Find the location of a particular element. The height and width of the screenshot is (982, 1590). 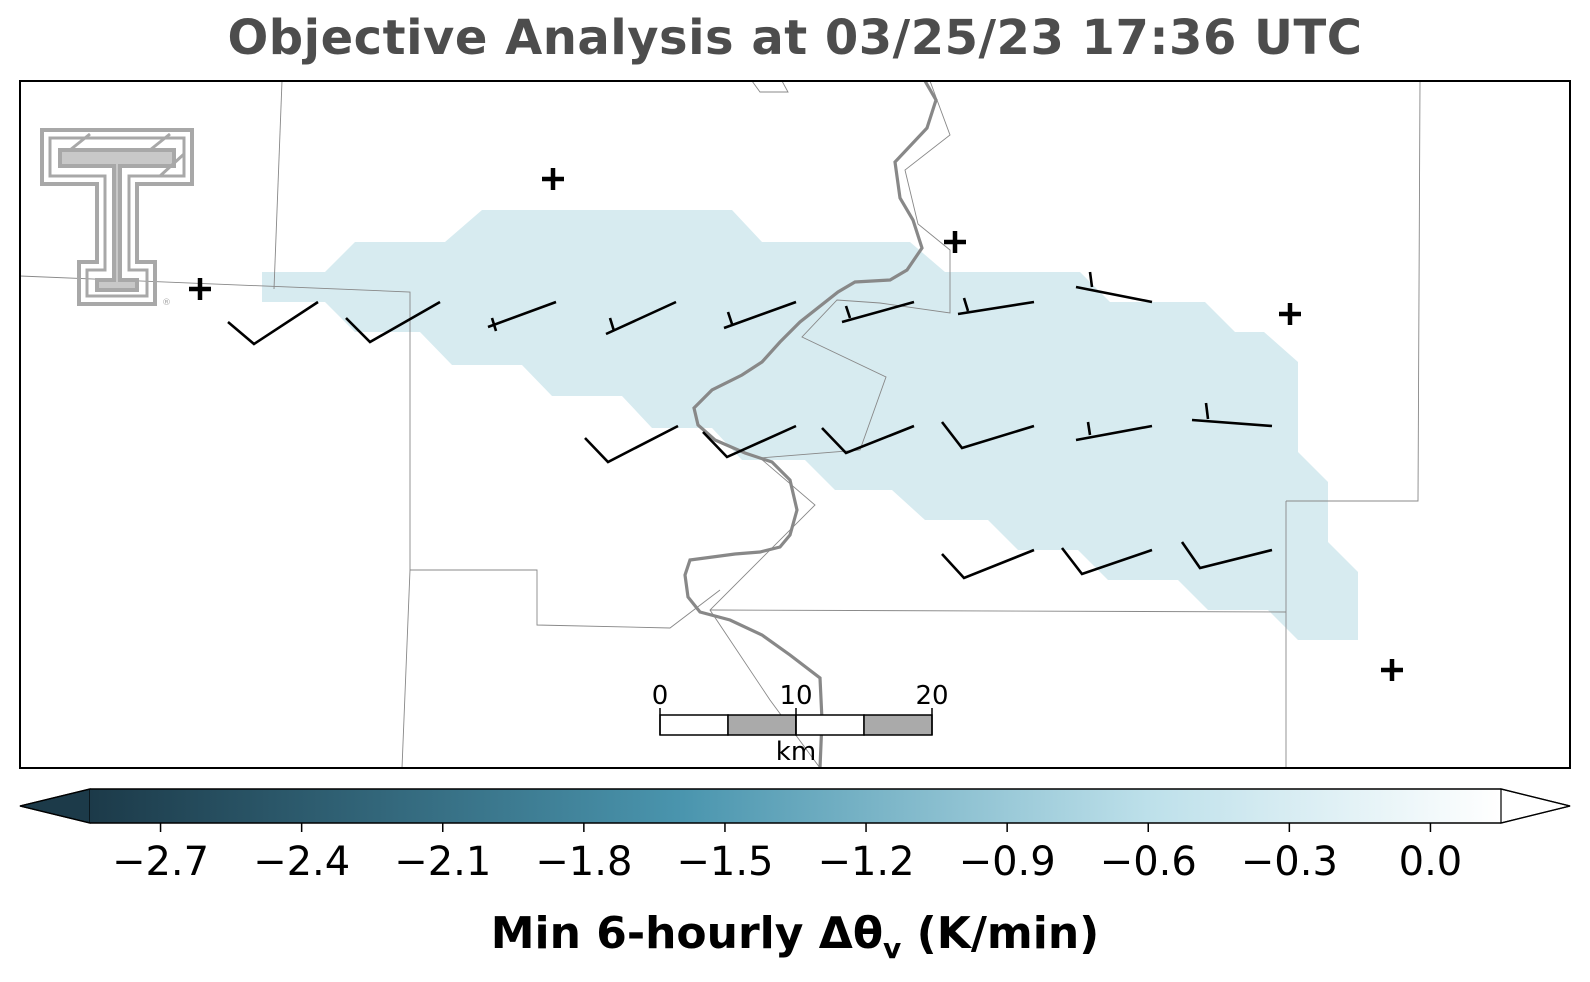

colorbar-tick-label: −0.9 is located at coordinates (1007, 862).